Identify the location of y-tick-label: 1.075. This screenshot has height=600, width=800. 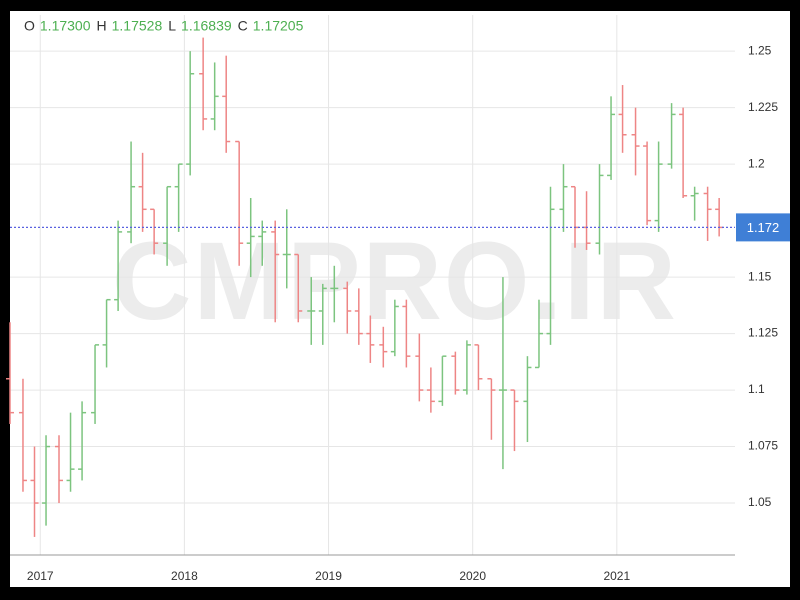
(763, 446).